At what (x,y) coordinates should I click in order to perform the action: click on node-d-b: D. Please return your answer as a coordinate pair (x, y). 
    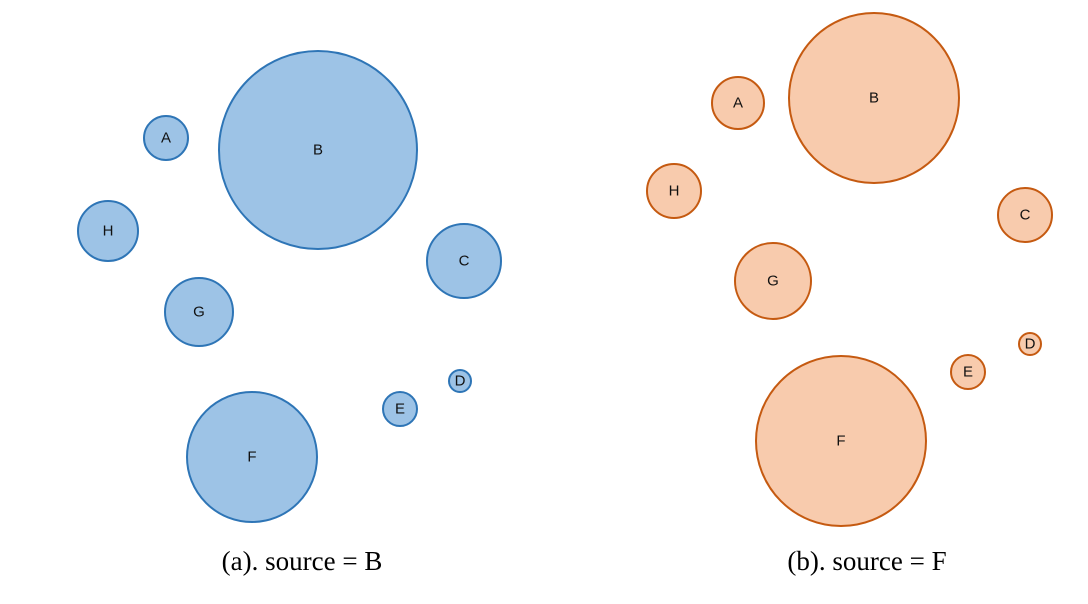
    Looking at the image, I should click on (1030, 344).